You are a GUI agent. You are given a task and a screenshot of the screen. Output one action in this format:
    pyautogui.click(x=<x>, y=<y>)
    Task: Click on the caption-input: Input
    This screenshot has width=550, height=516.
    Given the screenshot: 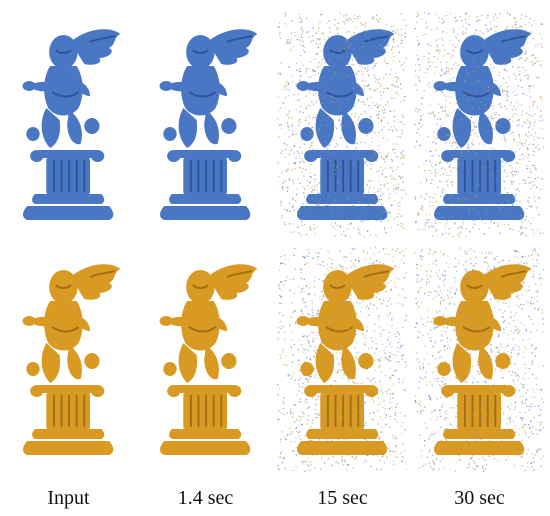 What is the action you would take?
    pyautogui.click(x=68, y=498)
    